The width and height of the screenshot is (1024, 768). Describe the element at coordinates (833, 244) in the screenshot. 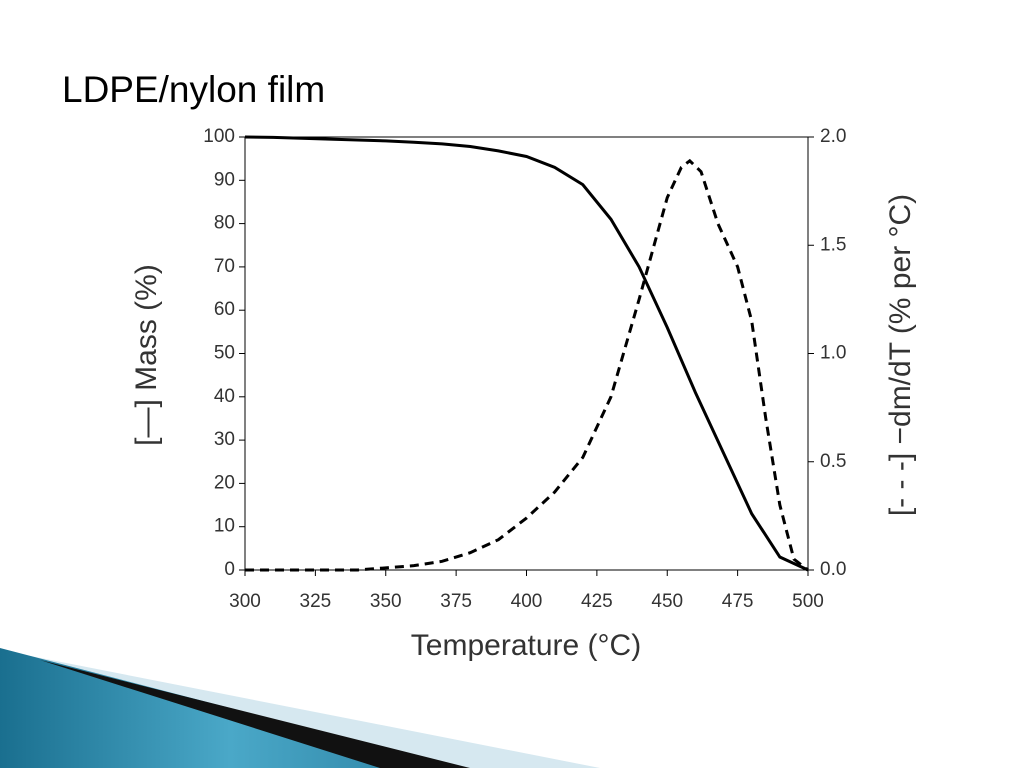

I see `y2-tick-label: 1.5` at that location.